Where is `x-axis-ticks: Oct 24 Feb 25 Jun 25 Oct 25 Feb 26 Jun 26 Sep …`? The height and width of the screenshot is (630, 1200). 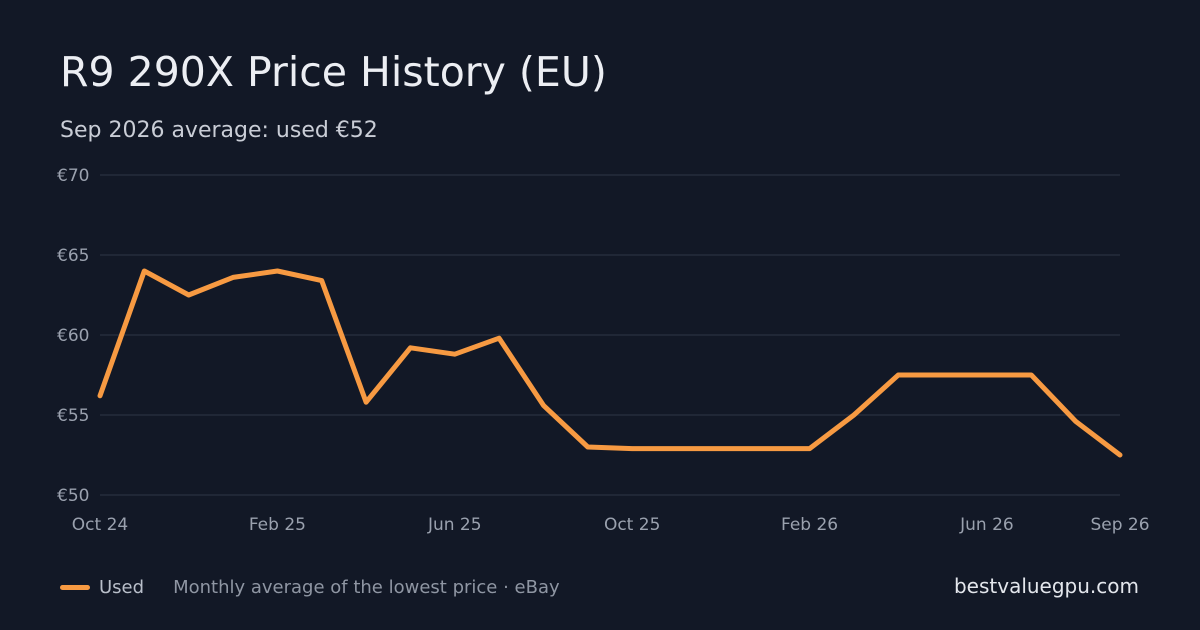
x-axis-ticks: Oct 24 Feb 25 Jun 25 Oct 25 Feb 26 Jun 26 Sep … is located at coordinates (611, 525).